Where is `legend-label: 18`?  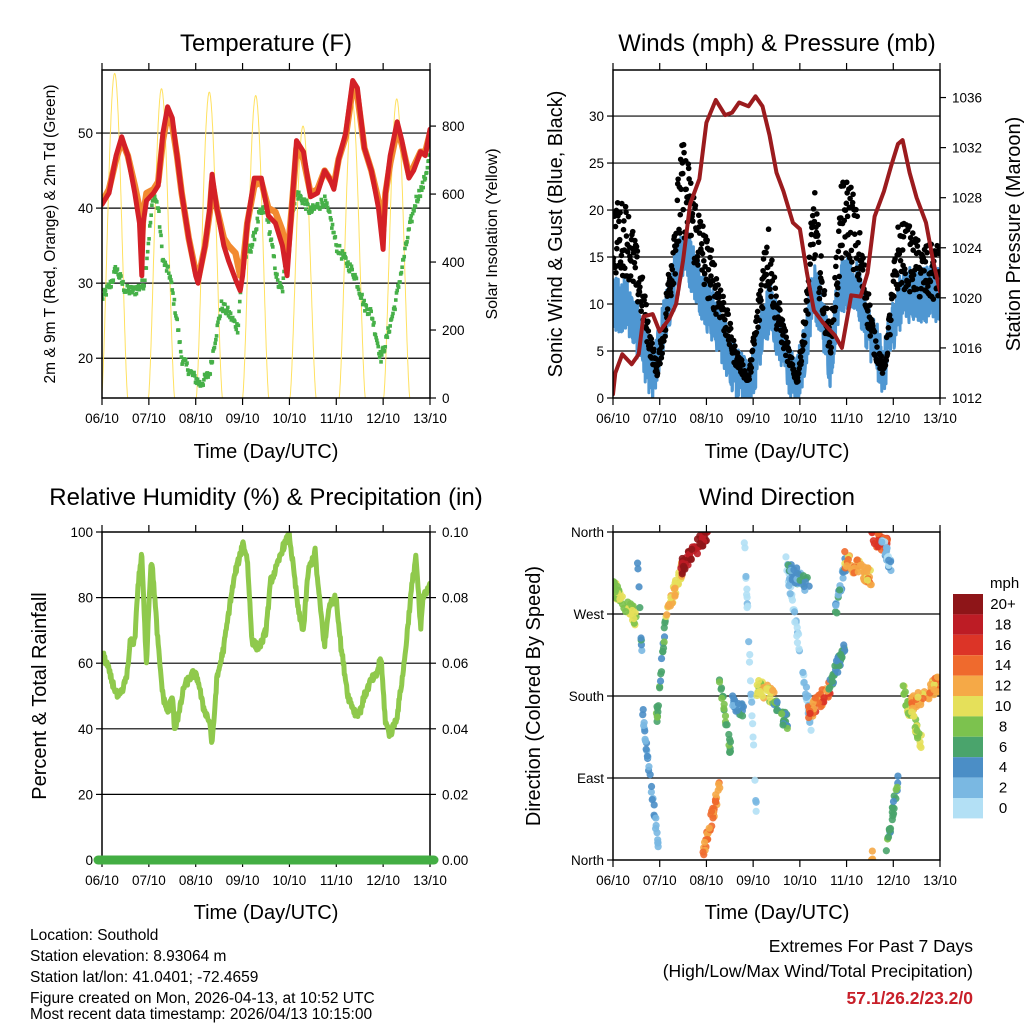 legend-label: 18 is located at coordinates (1003, 624).